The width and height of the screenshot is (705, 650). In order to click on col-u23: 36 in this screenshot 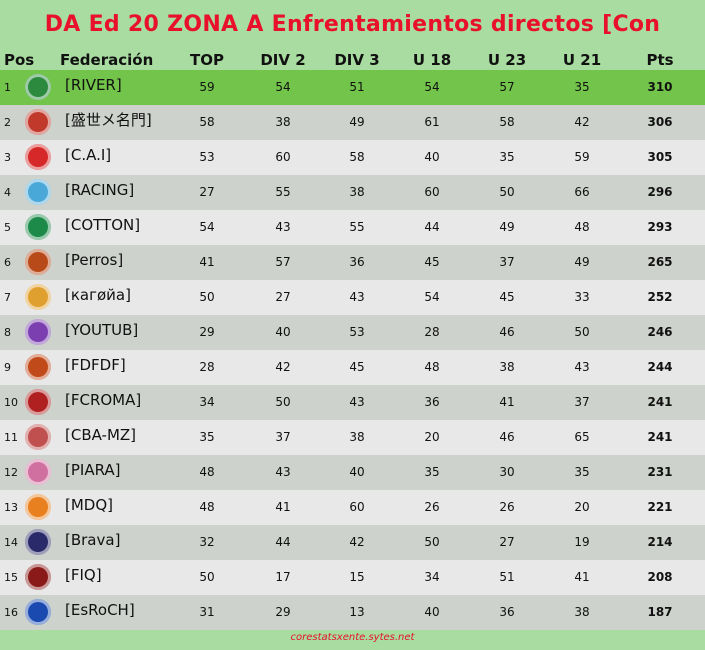, I will do `click(507, 612)`.